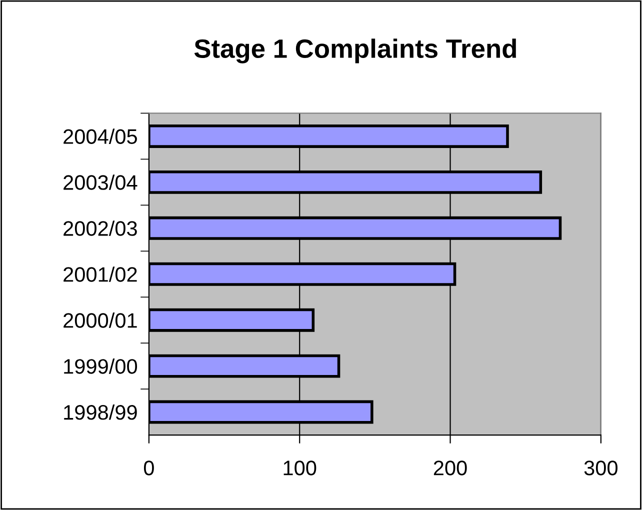 This screenshot has height=510, width=642. I want to click on x-tick-label: 200, so click(450, 468).